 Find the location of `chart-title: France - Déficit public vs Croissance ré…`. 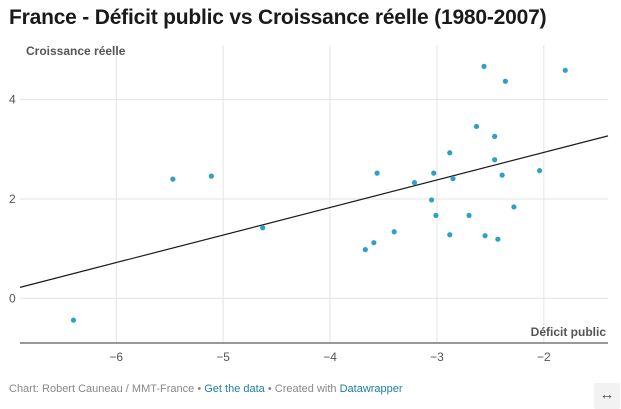

chart-title: France - Déficit public vs Croissance ré… is located at coordinates (278, 17).